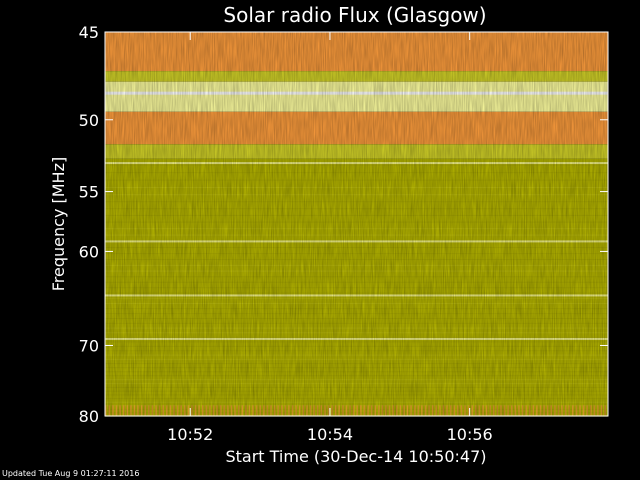 The height and width of the screenshot is (480, 640). What do you see at coordinates (89, 192) in the screenshot?
I see `y-tick-label: 55` at bounding box center [89, 192].